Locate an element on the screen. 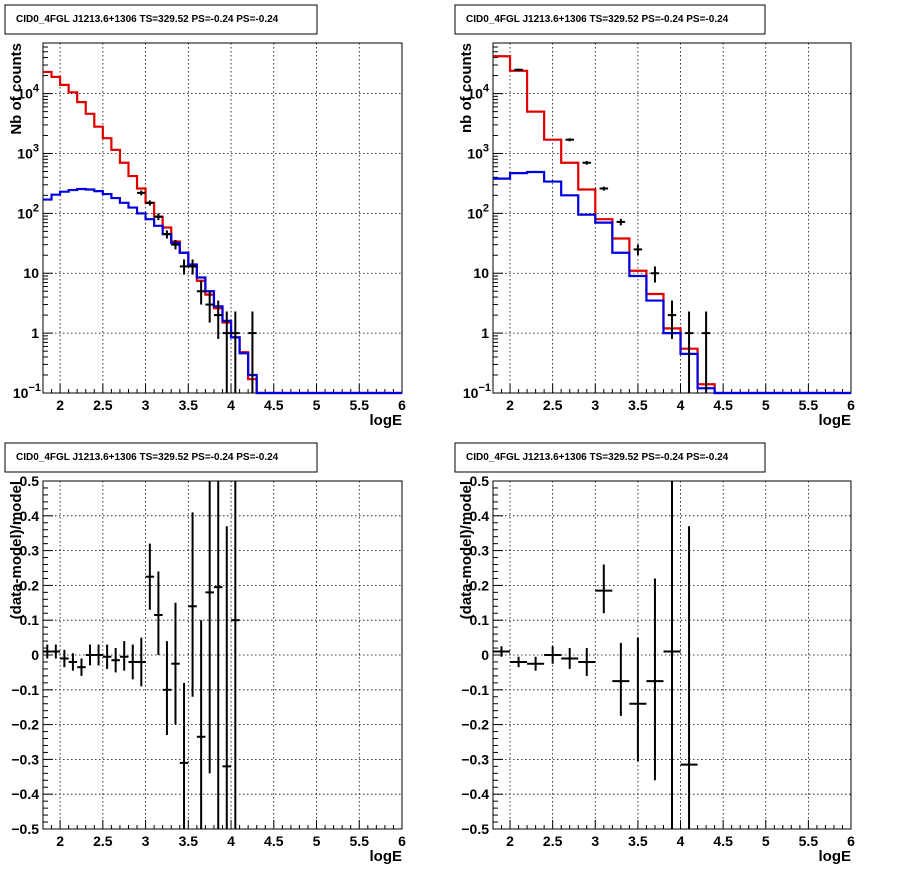  y-axis-label: nb of counts is located at coordinates (466, 88).